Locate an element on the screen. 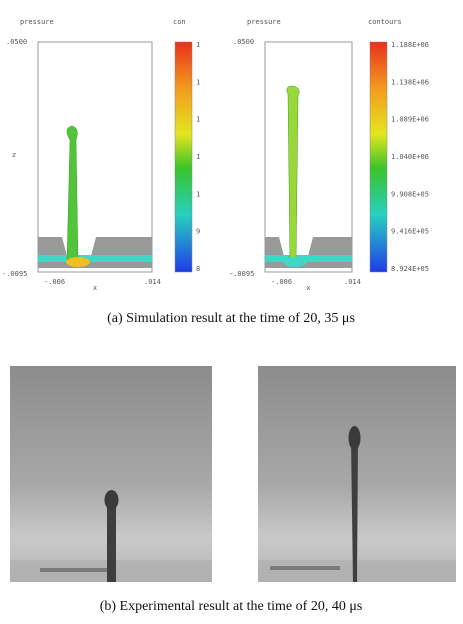 Image resolution: width=463 pixels, height=624 pixels. legend-title: contours is located at coordinates (385, 22).